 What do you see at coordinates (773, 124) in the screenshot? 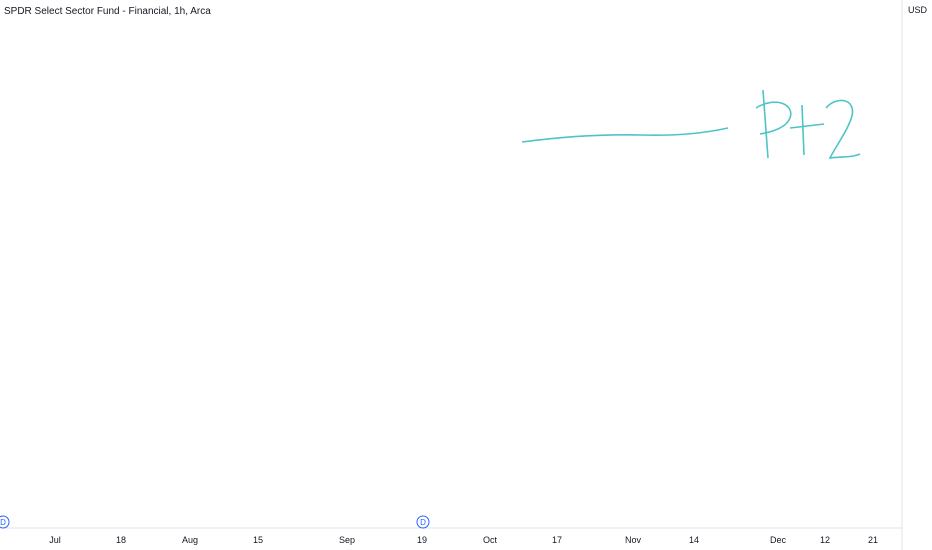
I see `pt2-letter-p` at bounding box center [773, 124].